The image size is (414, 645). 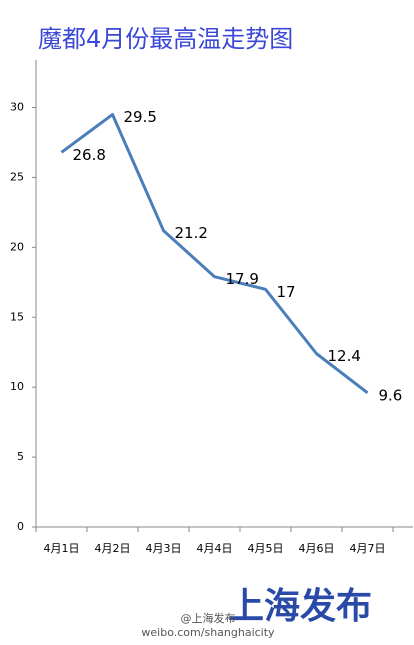 I want to click on y-tick-label: 30, so click(x=17, y=107).